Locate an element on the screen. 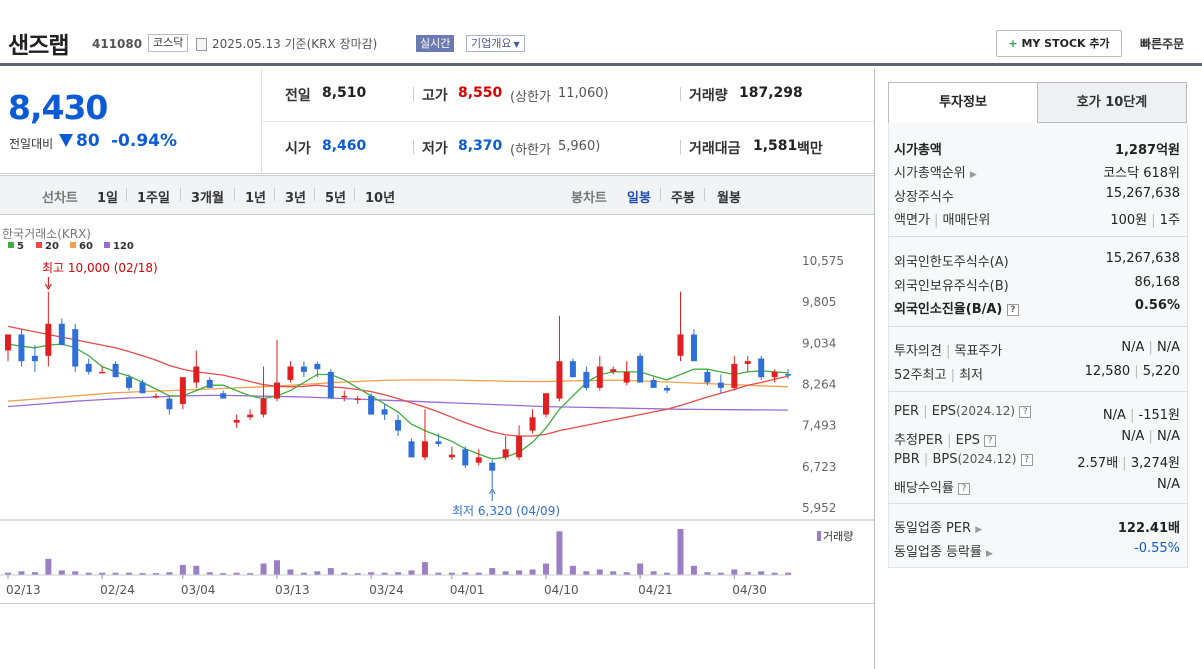 The width and height of the screenshot is (1202, 669). line-chart-label: 선차트 is located at coordinates (60, 198).